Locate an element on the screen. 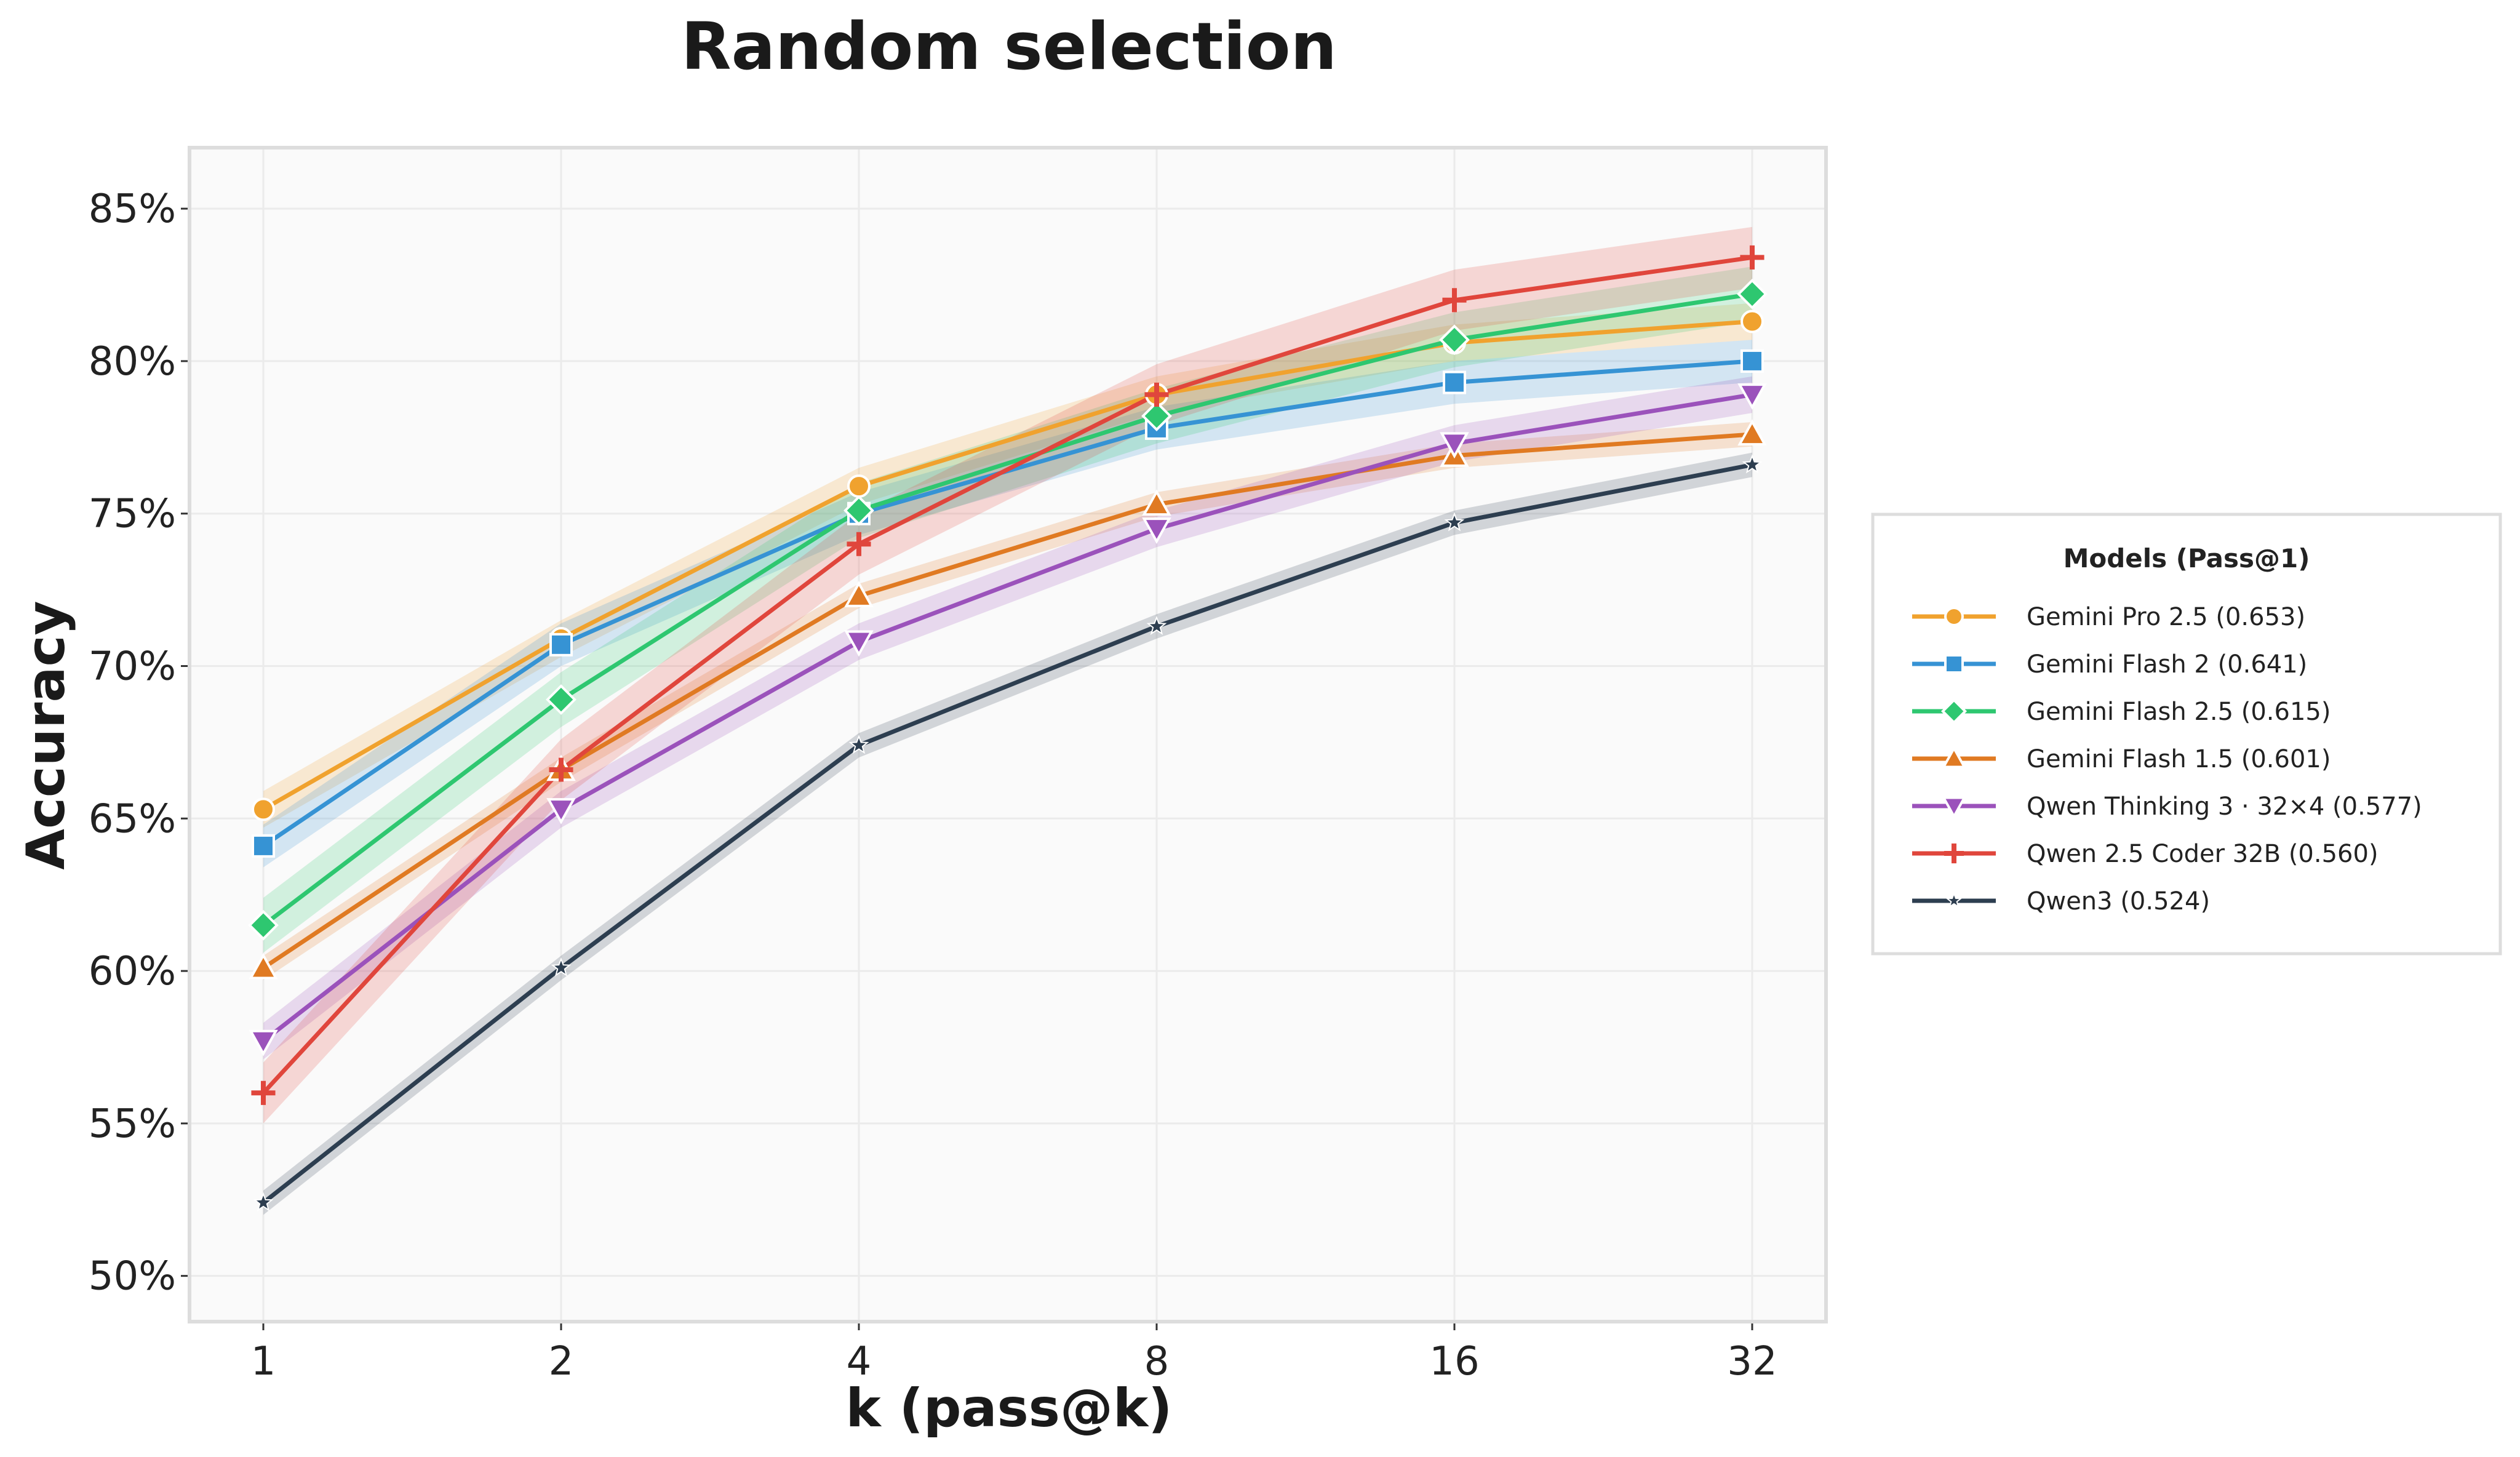 The image size is (2520, 1457). y-tick-label: 60% is located at coordinates (132, 971).